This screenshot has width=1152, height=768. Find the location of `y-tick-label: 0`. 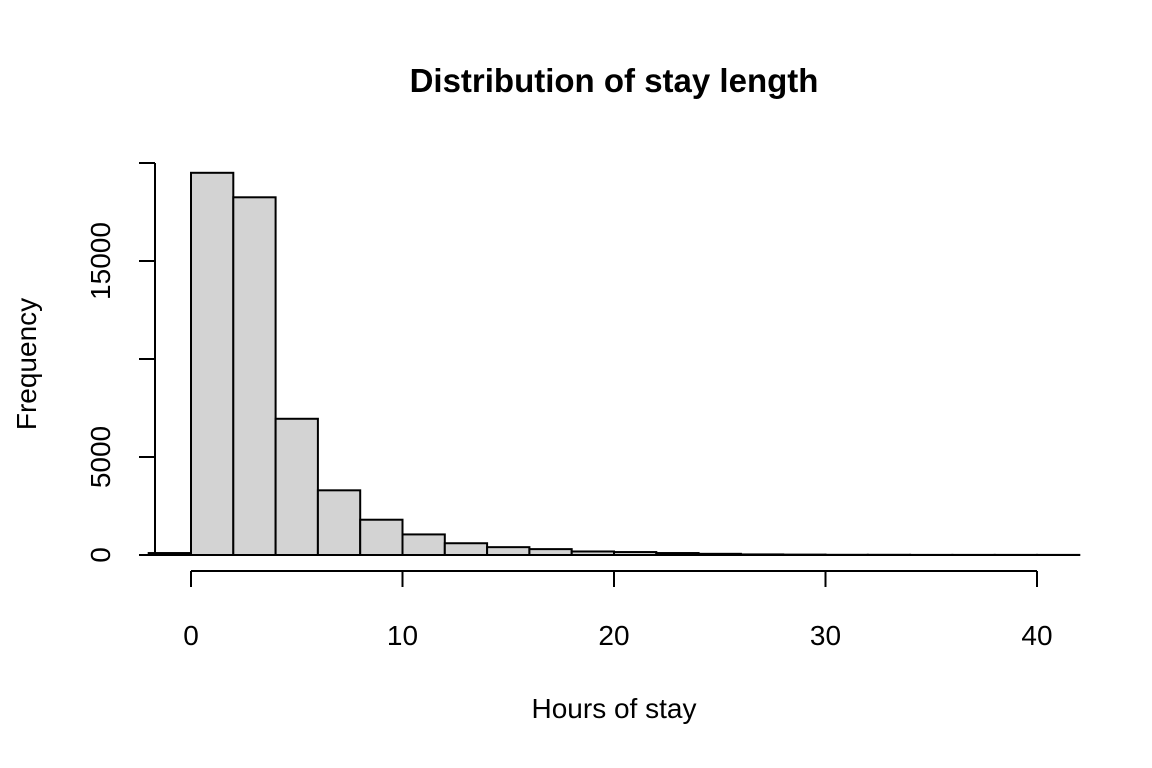

y-tick-label: 0 is located at coordinates (100, 555).